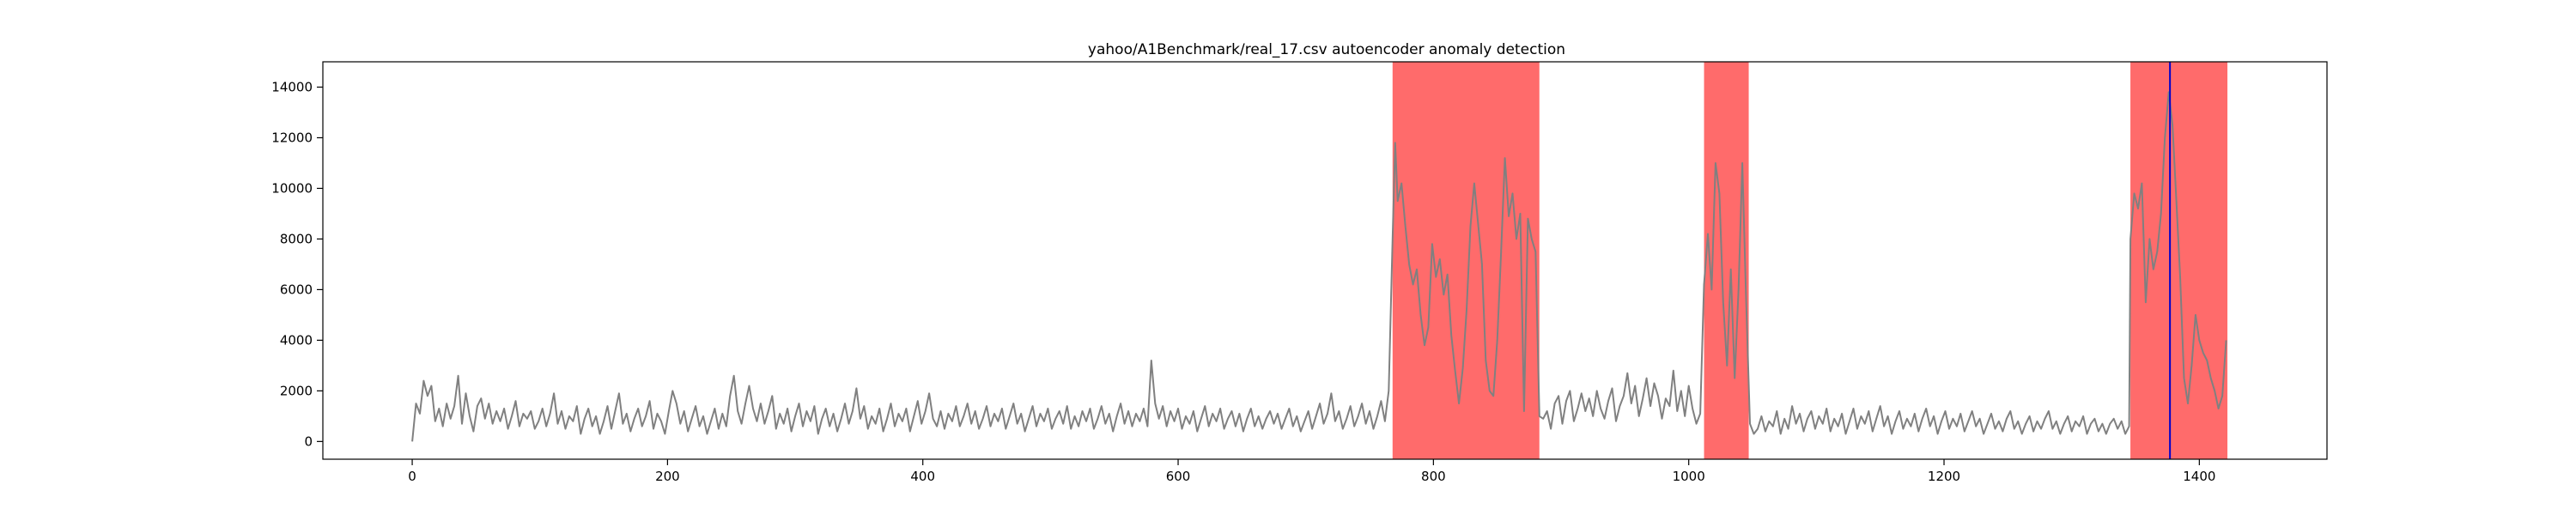 The height and width of the screenshot is (515, 2576). What do you see at coordinates (292, 86) in the screenshot?
I see `y-tick-label-14000: 14000` at bounding box center [292, 86].